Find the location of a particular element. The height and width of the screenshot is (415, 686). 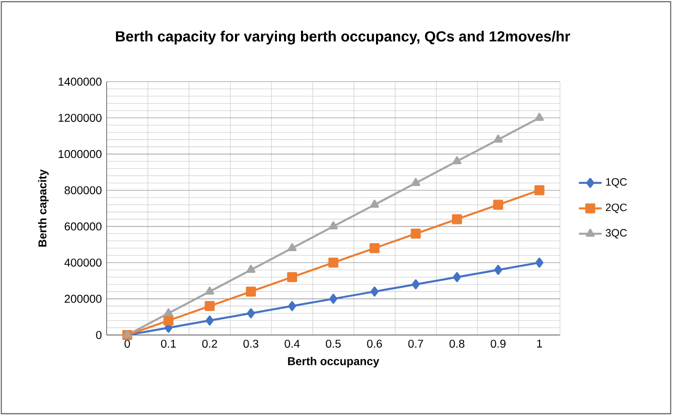

legend-label: 2QC is located at coordinates (616, 209).